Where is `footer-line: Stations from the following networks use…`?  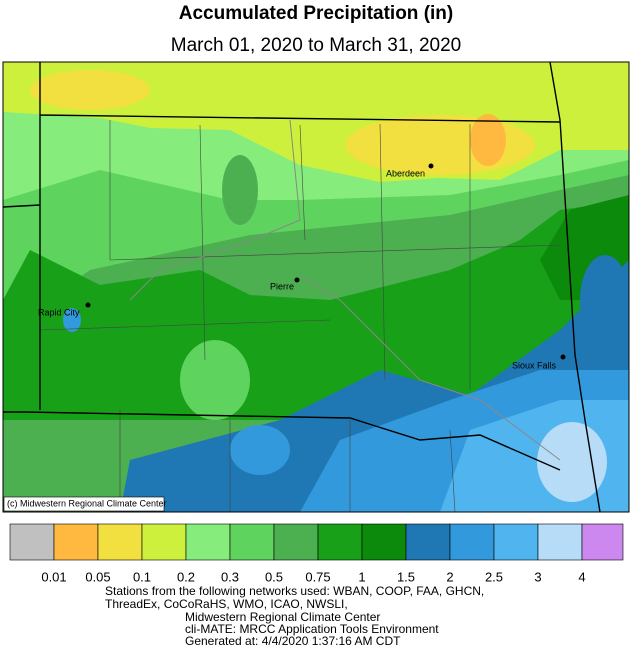 footer-line: Stations from the following networks use… is located at coordinates (294, 591).